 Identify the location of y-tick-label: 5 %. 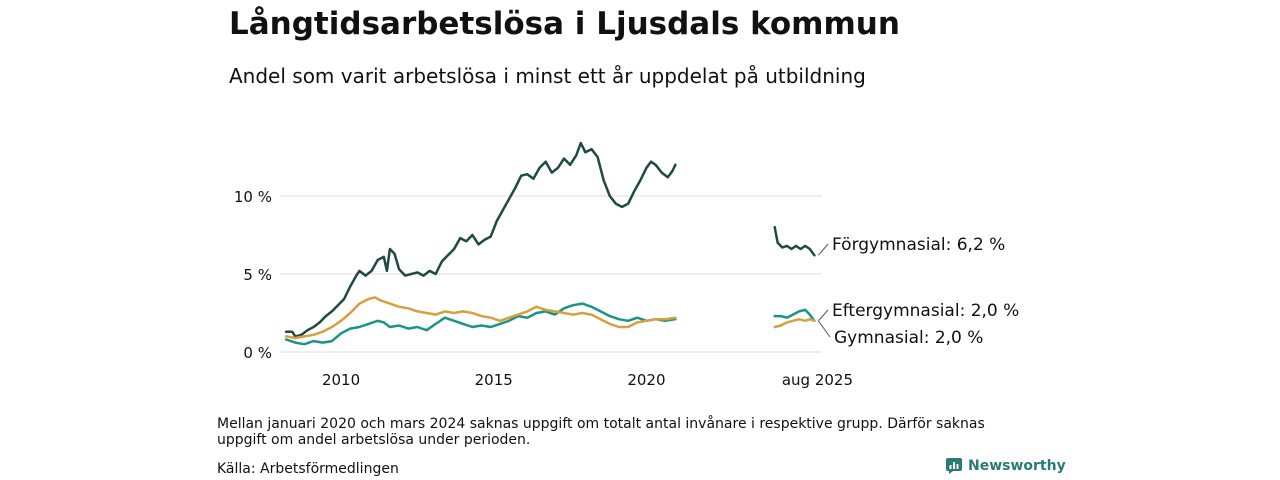
(257, 275).